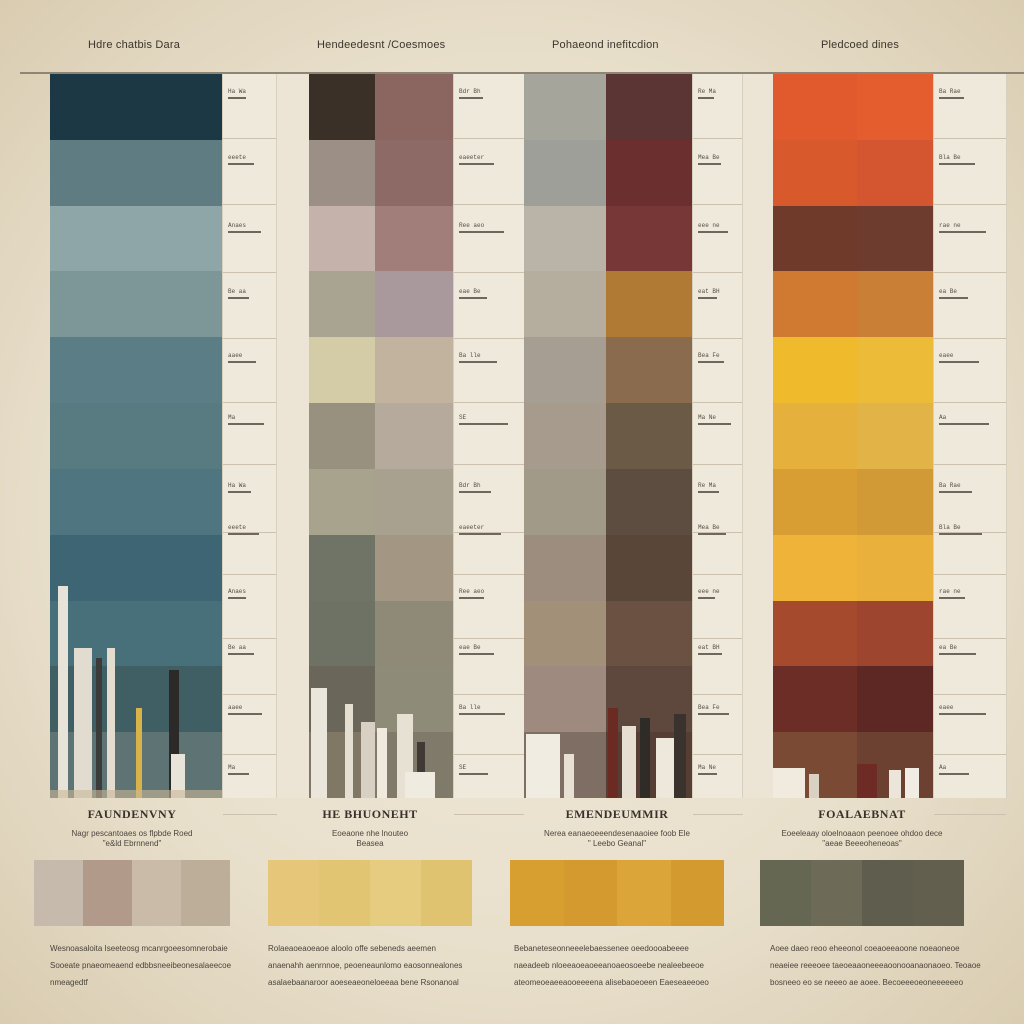 This screenshot has width=1024, height=1024. I want to click on spec-entry: Be aa, so click(250, 649).